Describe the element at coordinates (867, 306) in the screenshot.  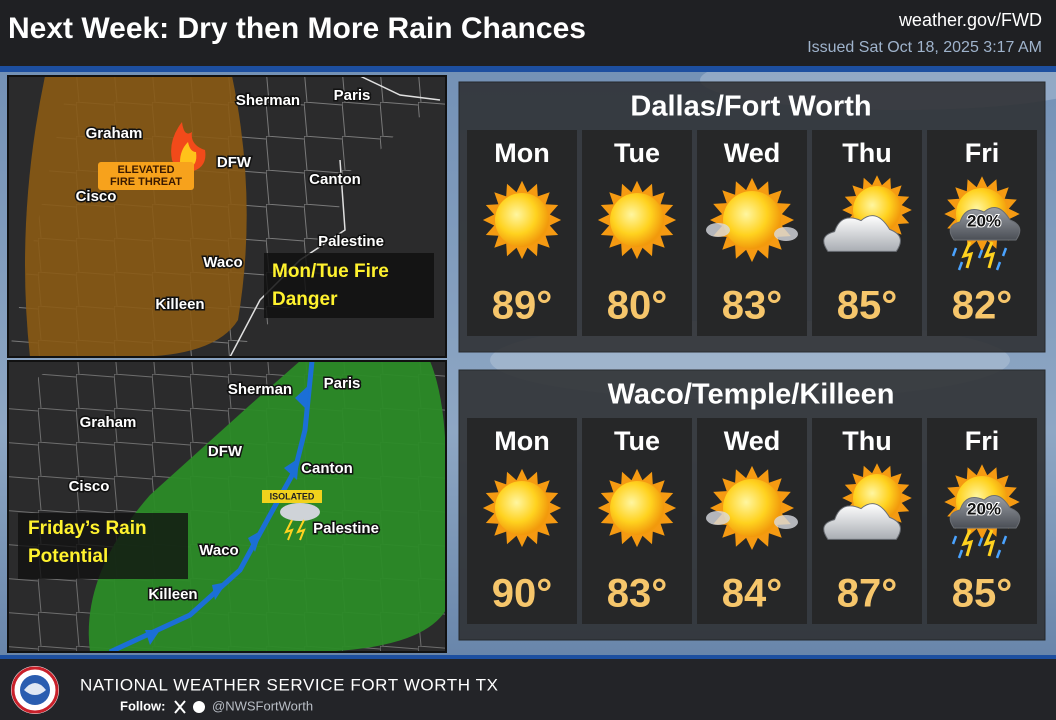
I see `temperature: 85°` at that location.